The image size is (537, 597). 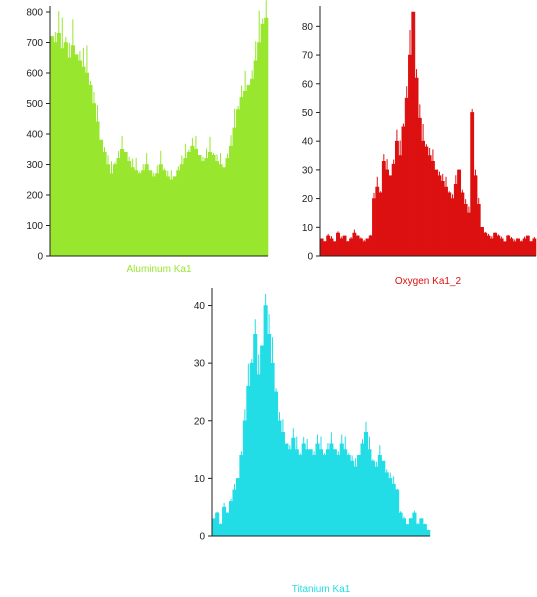 What do you see at coordinates (308, 113) in the screenshot?
I see `oxygen-y-tick-label: 50` at bounding box center [308, 113].